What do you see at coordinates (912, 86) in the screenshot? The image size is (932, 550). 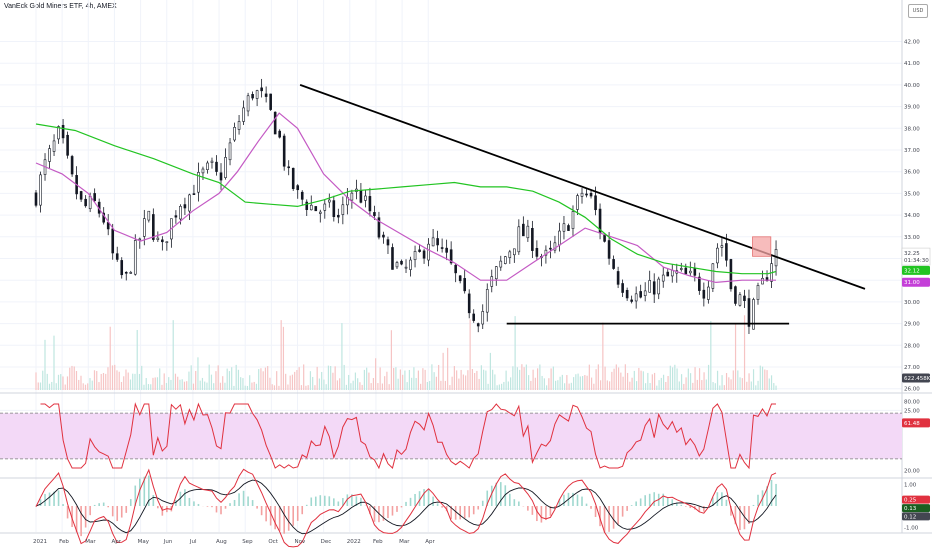 I see `price-tick-label: 40.00` at bounding box center [912, 86].